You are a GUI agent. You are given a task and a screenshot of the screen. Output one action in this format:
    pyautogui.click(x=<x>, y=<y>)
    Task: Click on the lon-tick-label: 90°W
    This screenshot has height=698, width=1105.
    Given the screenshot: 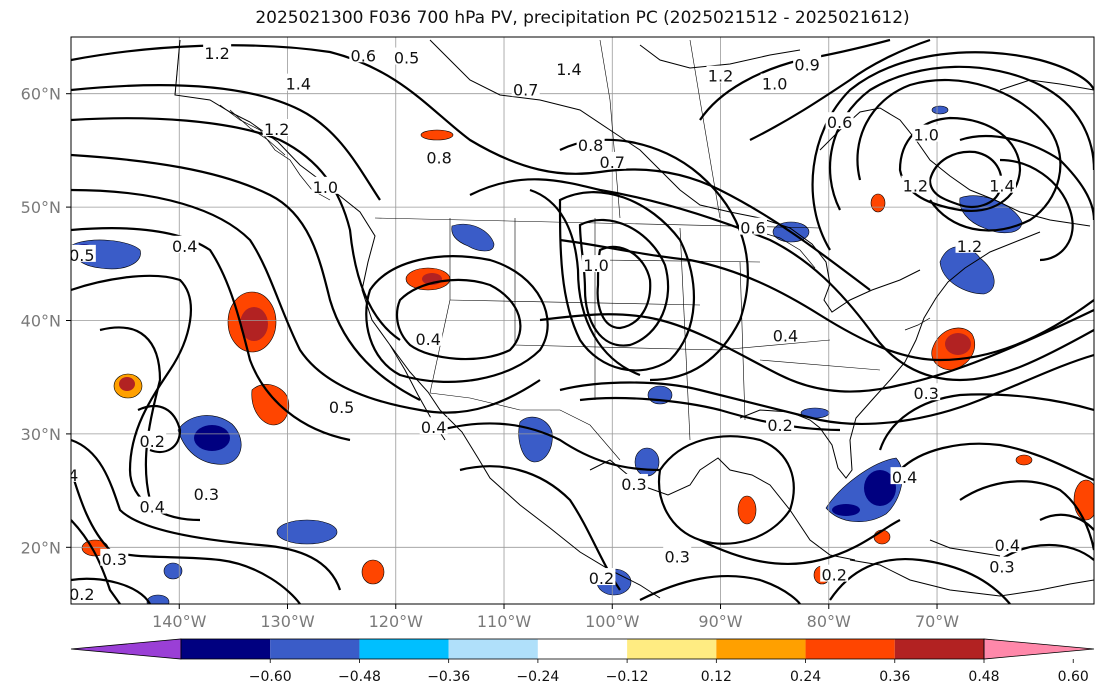 What is the action you would take?
    pyautogui.click(x=720, y=621)
    